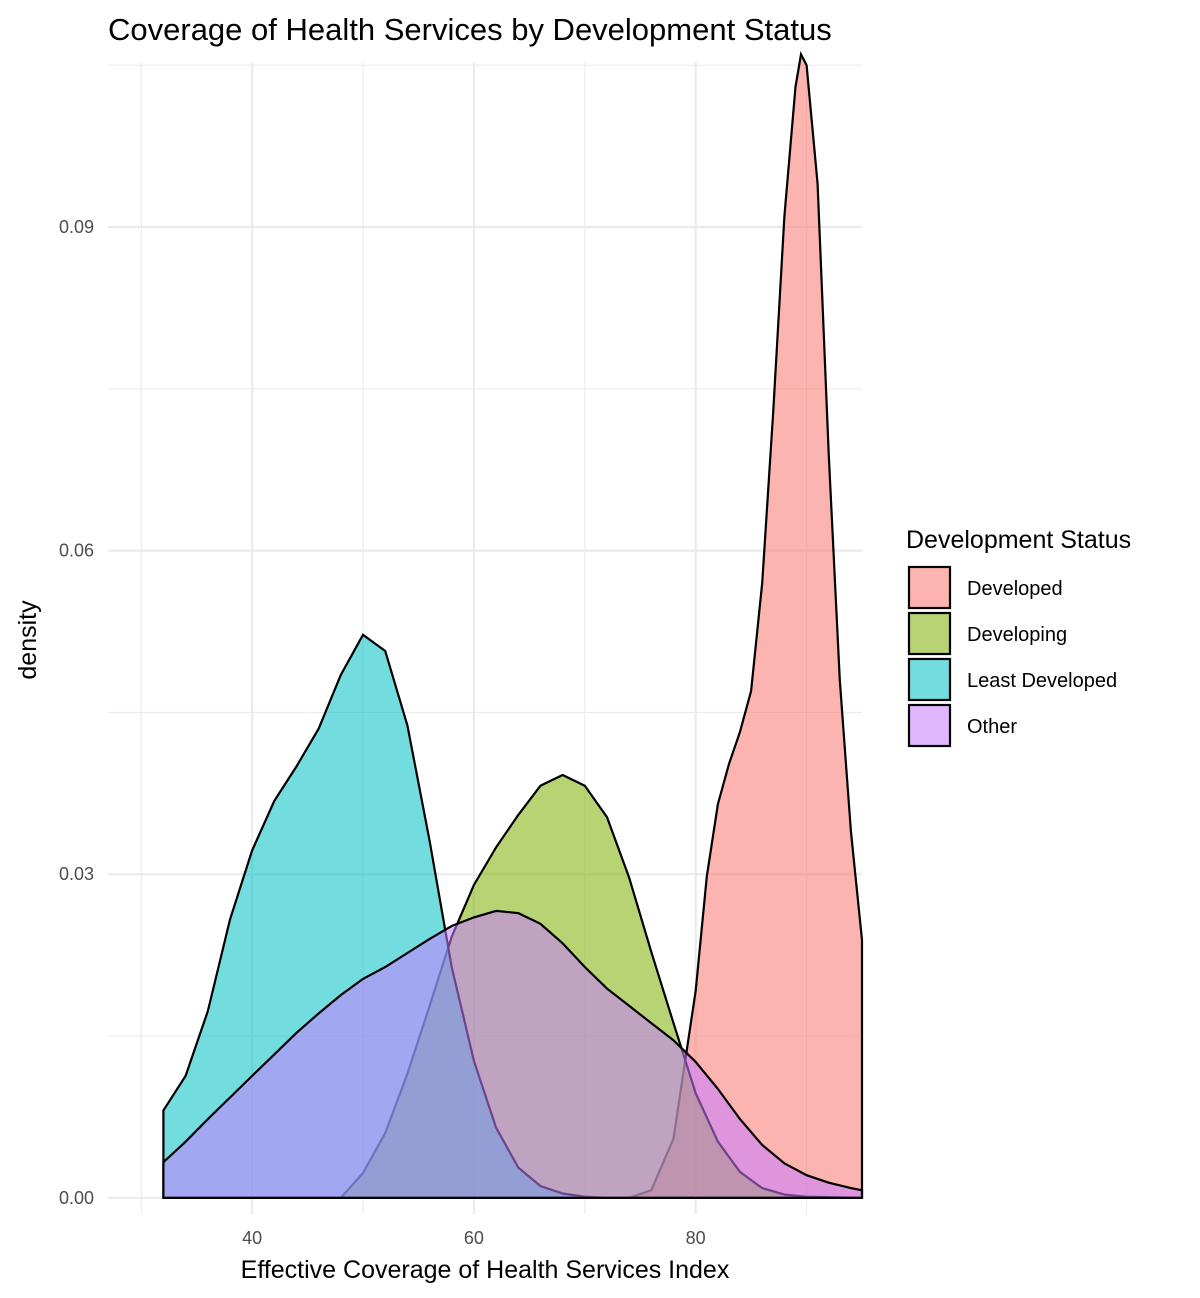  I want to click on legend-label-developing: Developing, so click(1017, 635).